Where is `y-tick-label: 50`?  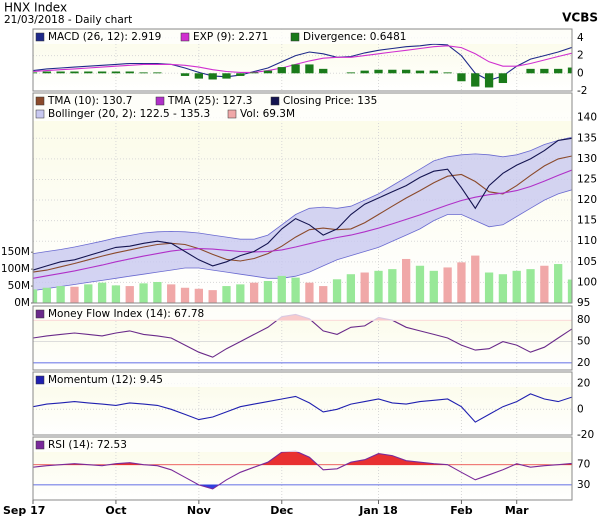
y-tick-label: 50 is located at coordinates (583, 342).